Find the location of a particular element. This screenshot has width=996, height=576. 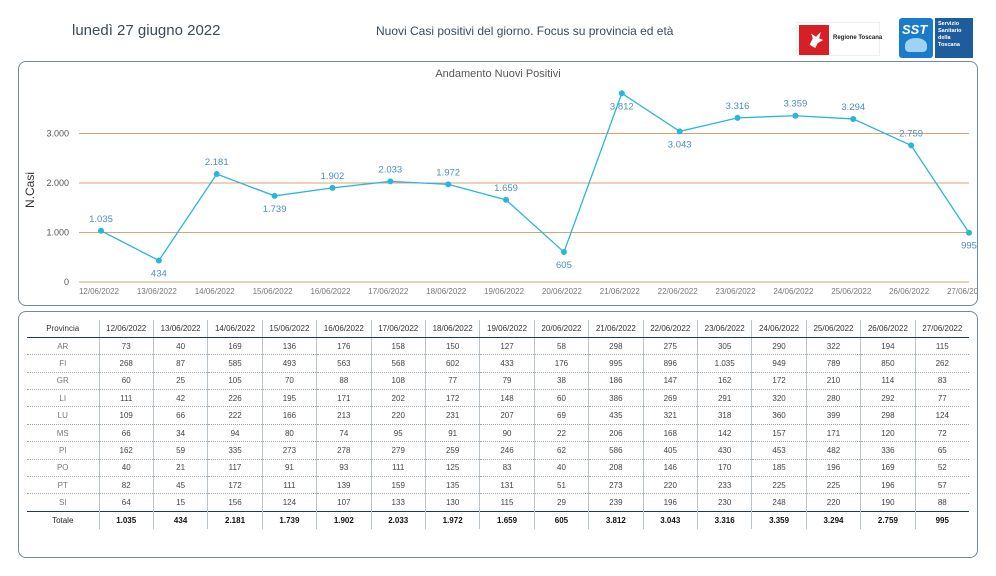

value-cell: 1.035 is located at coordinates (724, 363).